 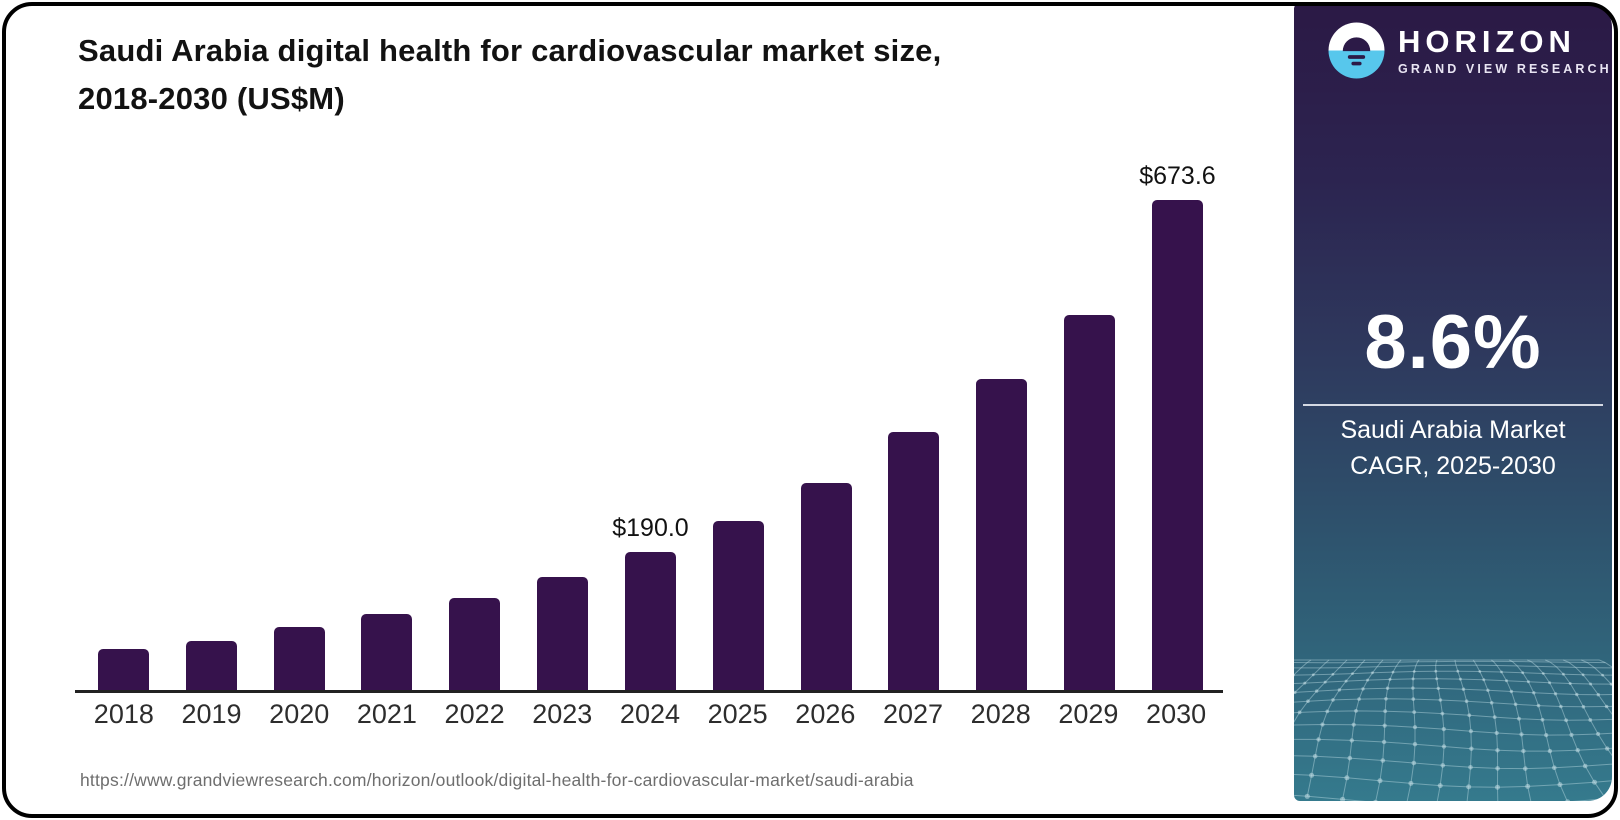 I want to click on bar-value-label-2024: $190.0, so click(x=650, y=527).